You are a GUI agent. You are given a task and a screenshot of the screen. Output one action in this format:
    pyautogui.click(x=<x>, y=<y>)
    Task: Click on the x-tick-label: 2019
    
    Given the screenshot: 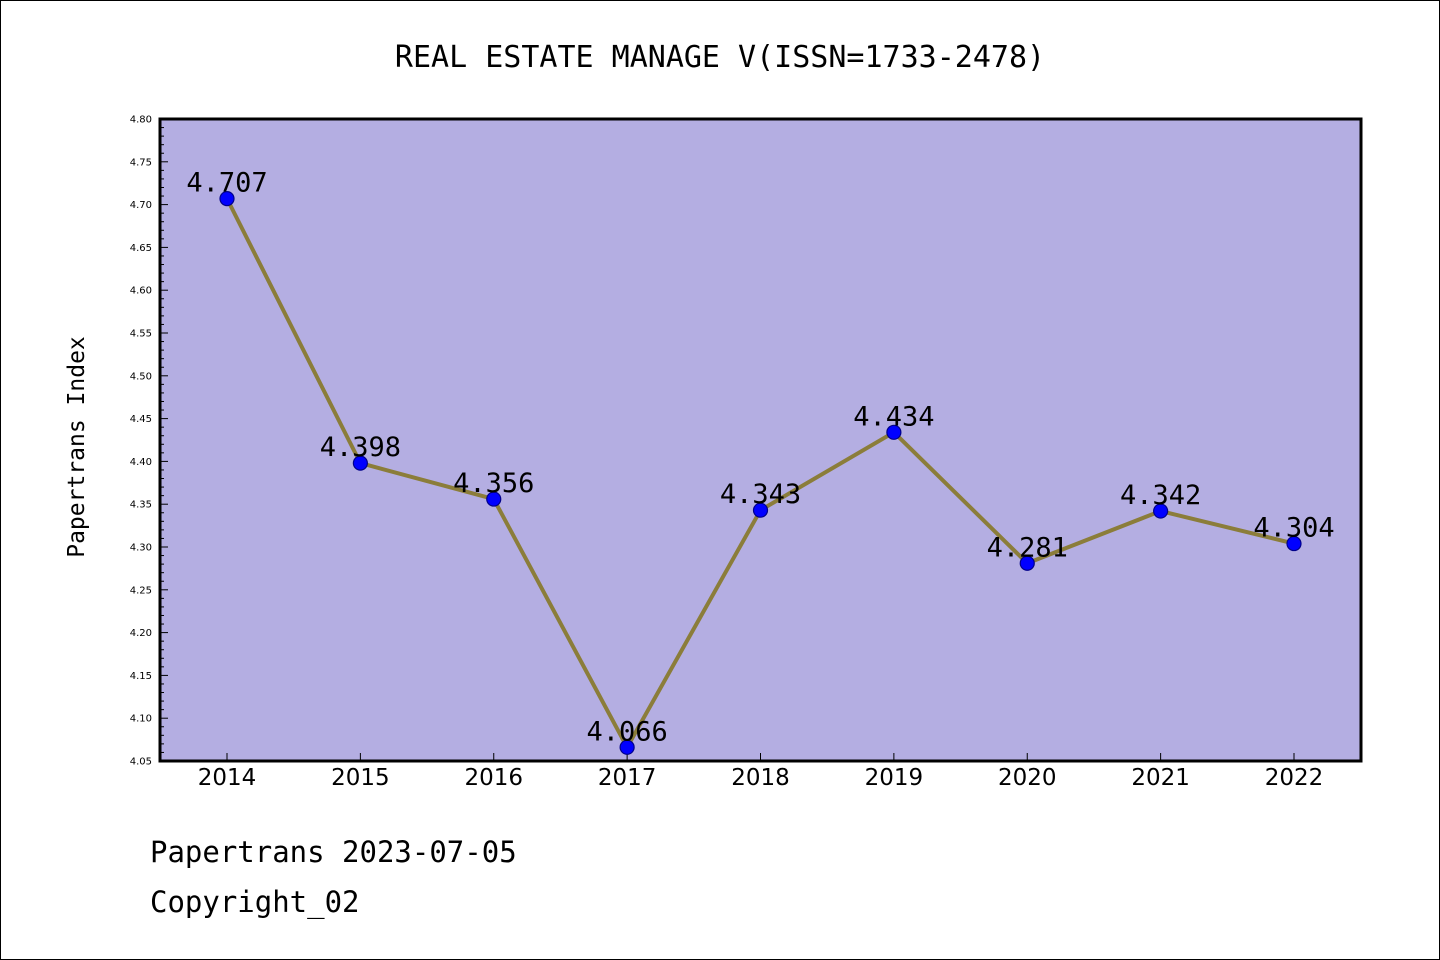 What is the action you would take?
    pyautogui.click(x=894, y=778)
    